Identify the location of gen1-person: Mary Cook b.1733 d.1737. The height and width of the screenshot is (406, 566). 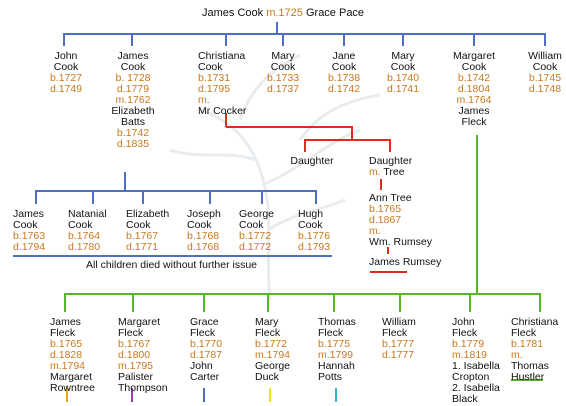
(283, 73).